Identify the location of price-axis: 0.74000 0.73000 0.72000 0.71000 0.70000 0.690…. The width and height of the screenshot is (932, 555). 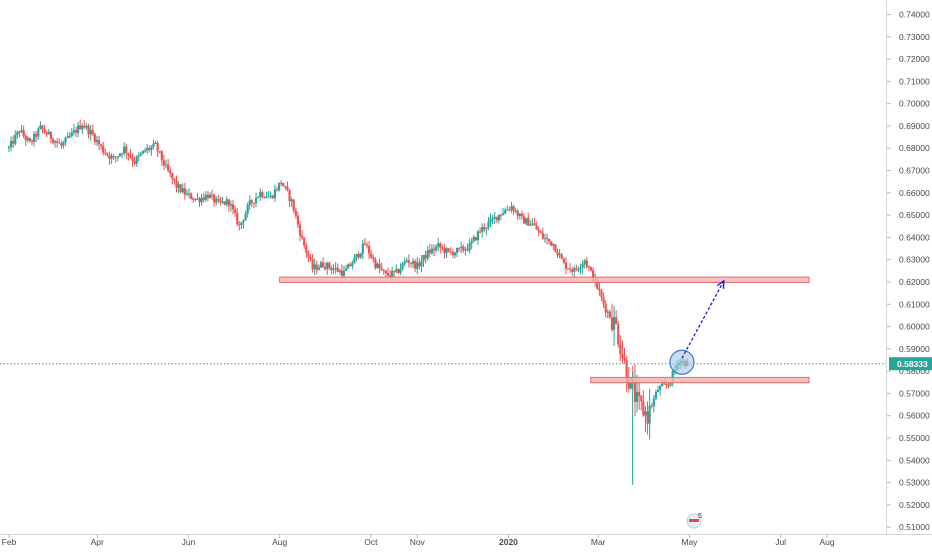
(909, 271).